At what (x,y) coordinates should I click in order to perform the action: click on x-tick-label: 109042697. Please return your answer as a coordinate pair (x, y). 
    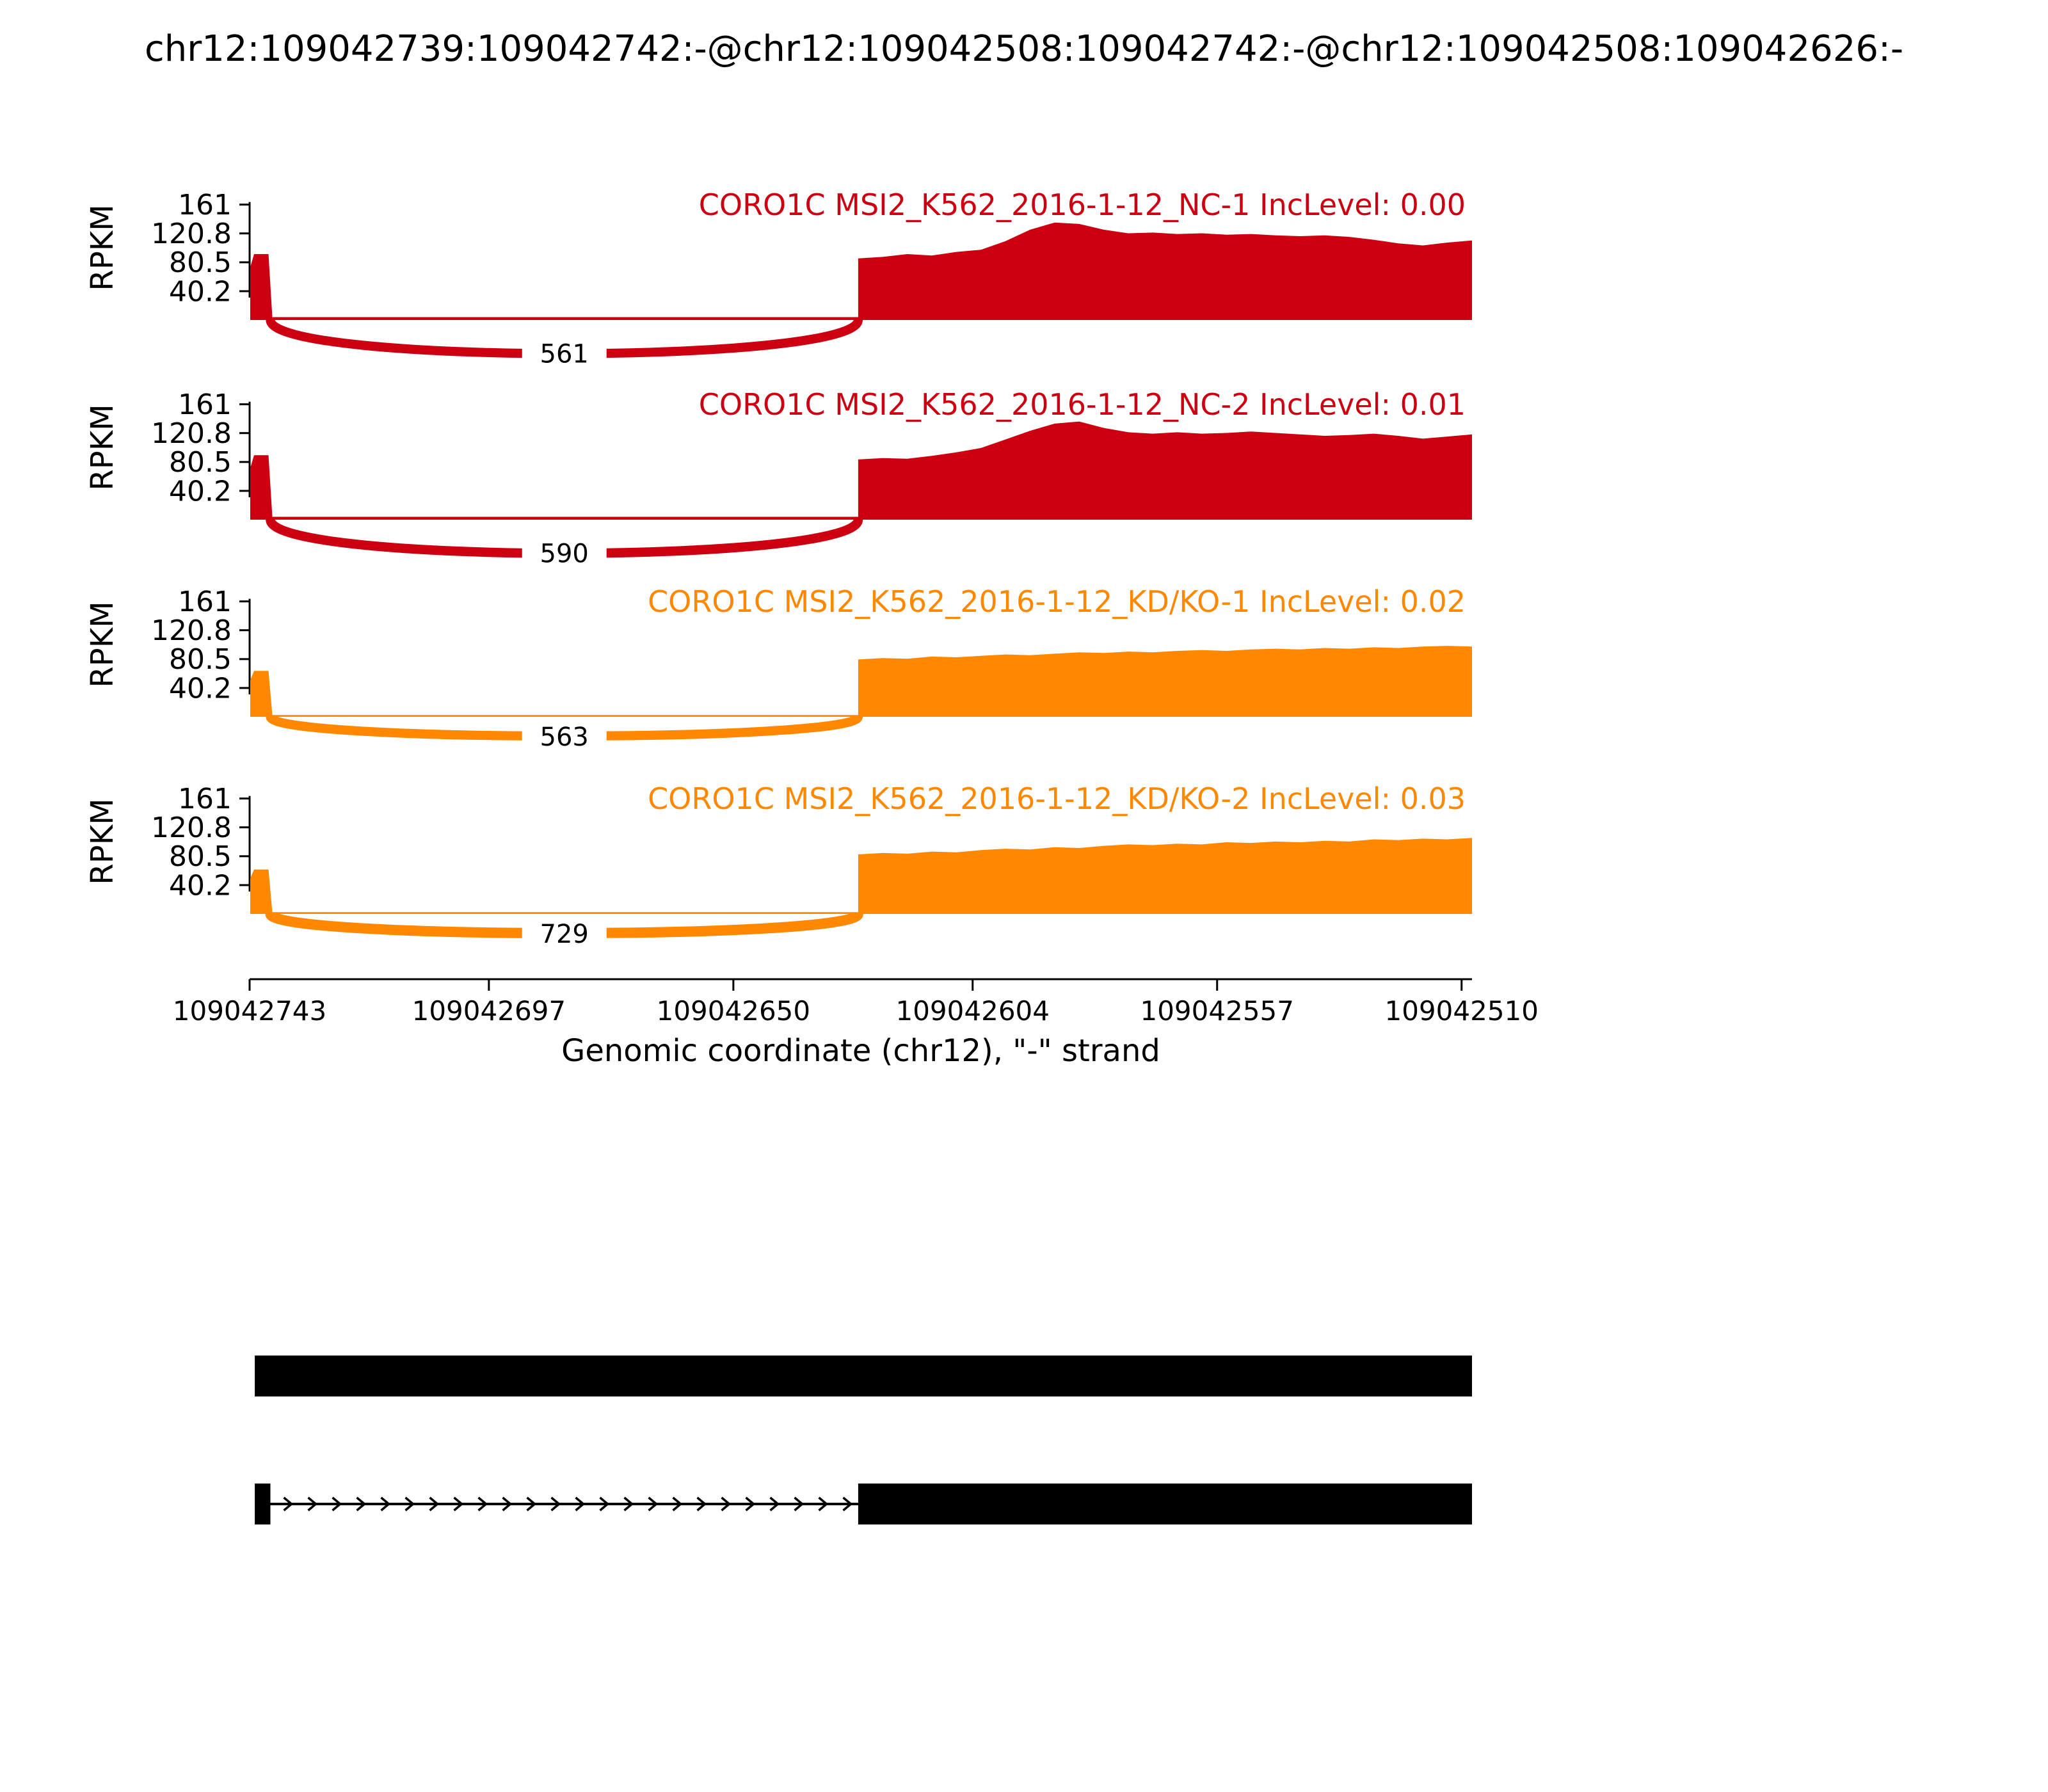
    Looking at the image, I should click on (489, 1011).